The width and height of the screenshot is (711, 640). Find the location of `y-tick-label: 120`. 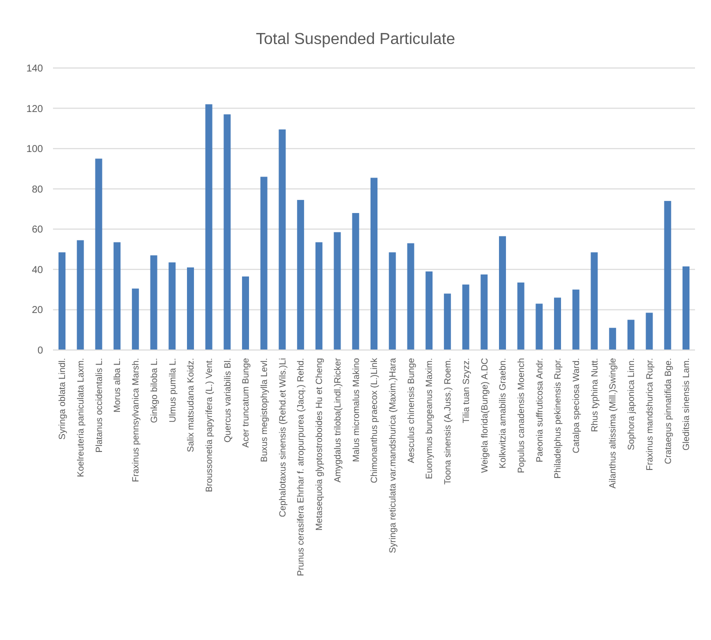

y-tick-label: 120 is located at coordinates (35, 109).